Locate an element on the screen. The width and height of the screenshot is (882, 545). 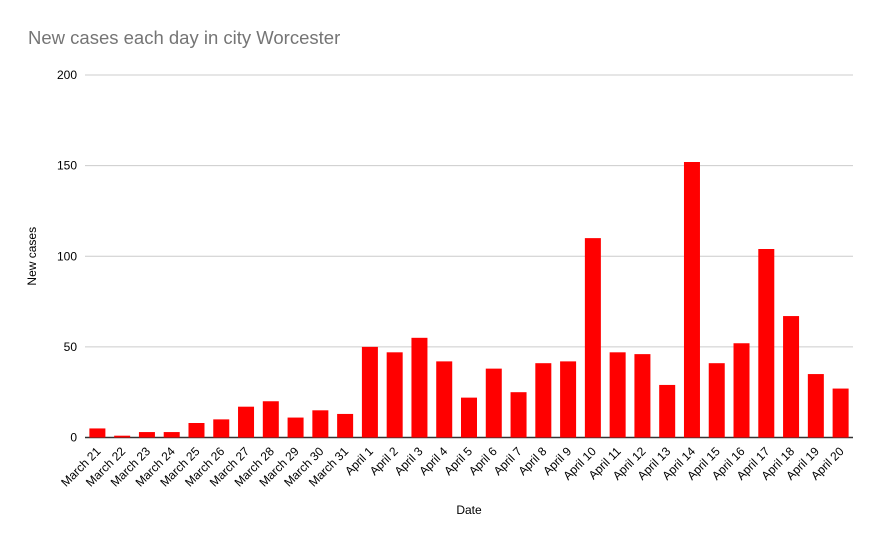
chart-title: New cases each day in city Worcester is located at coordinates (184, 37).